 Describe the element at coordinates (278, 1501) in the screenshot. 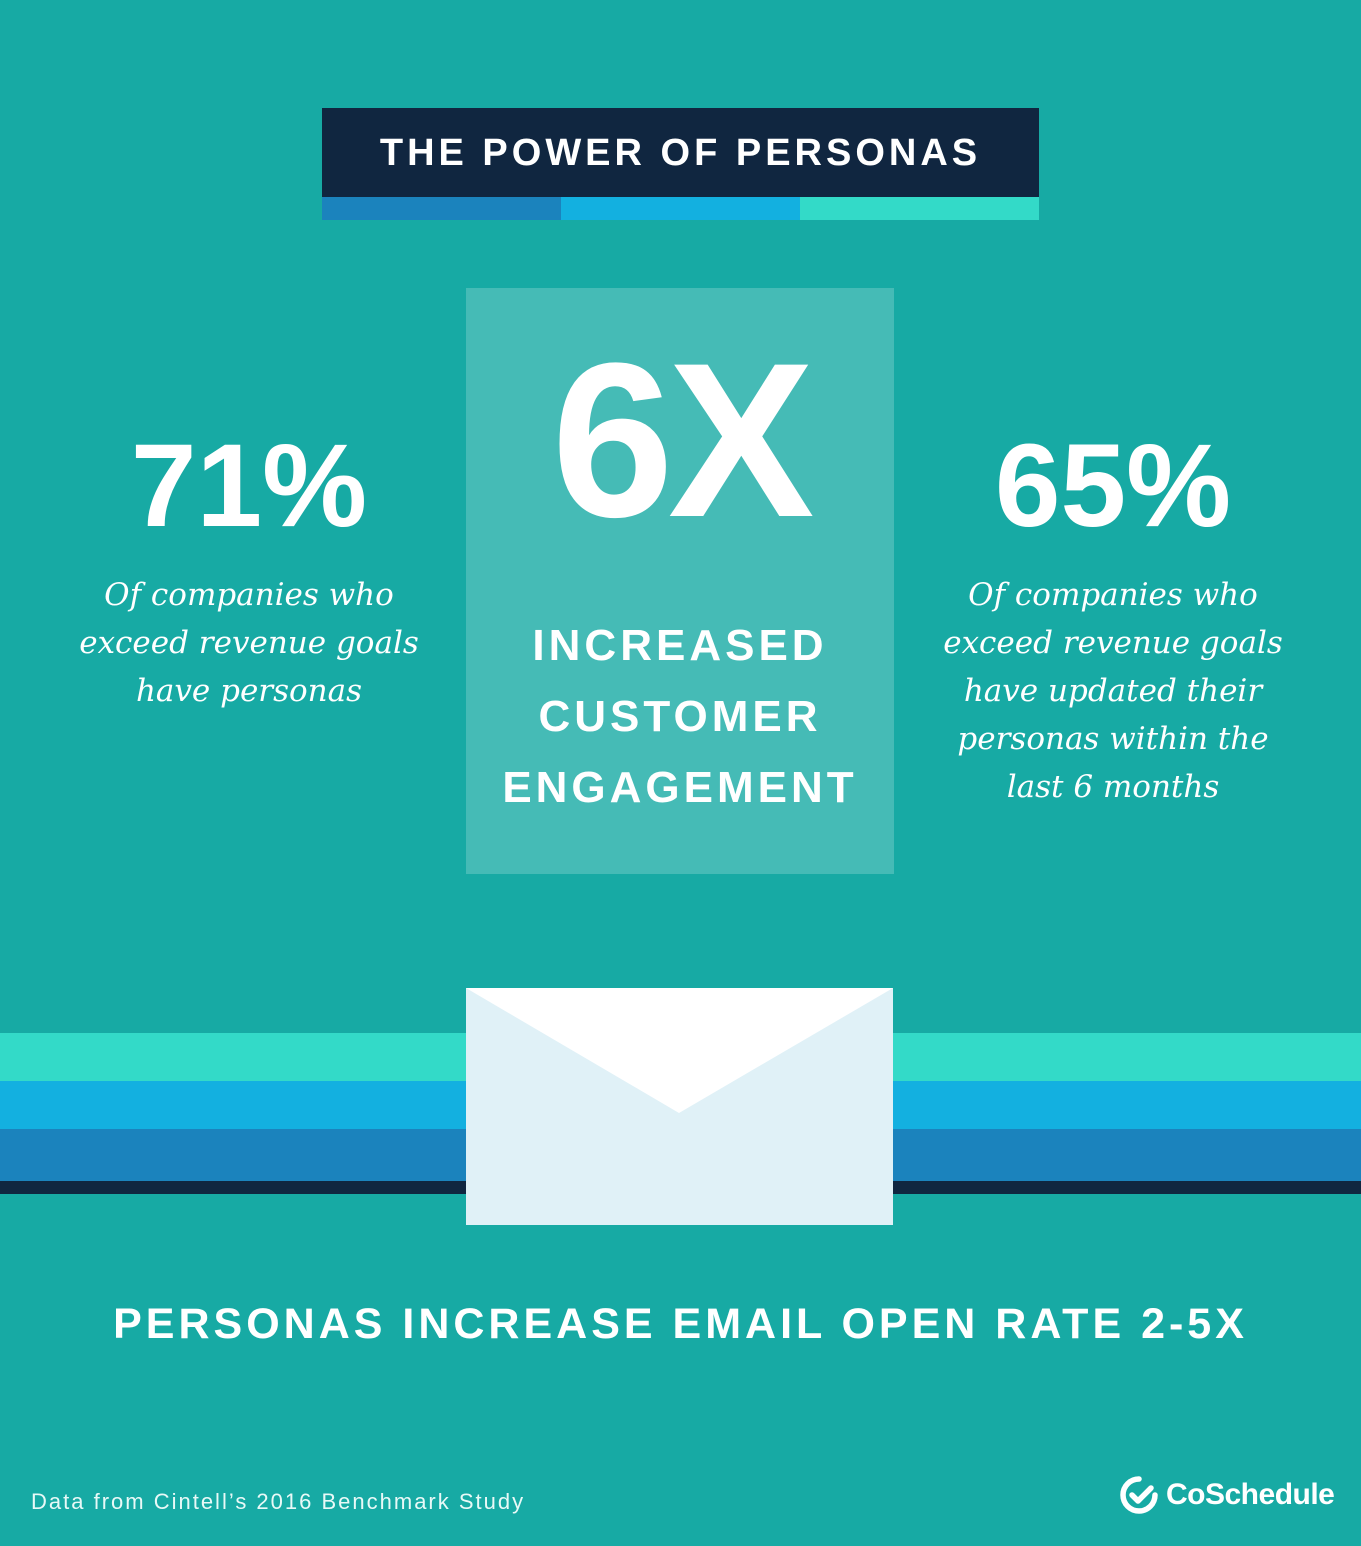

I see `source-note: Data from Cintell’s 2016 Benchmark Study` at that location.